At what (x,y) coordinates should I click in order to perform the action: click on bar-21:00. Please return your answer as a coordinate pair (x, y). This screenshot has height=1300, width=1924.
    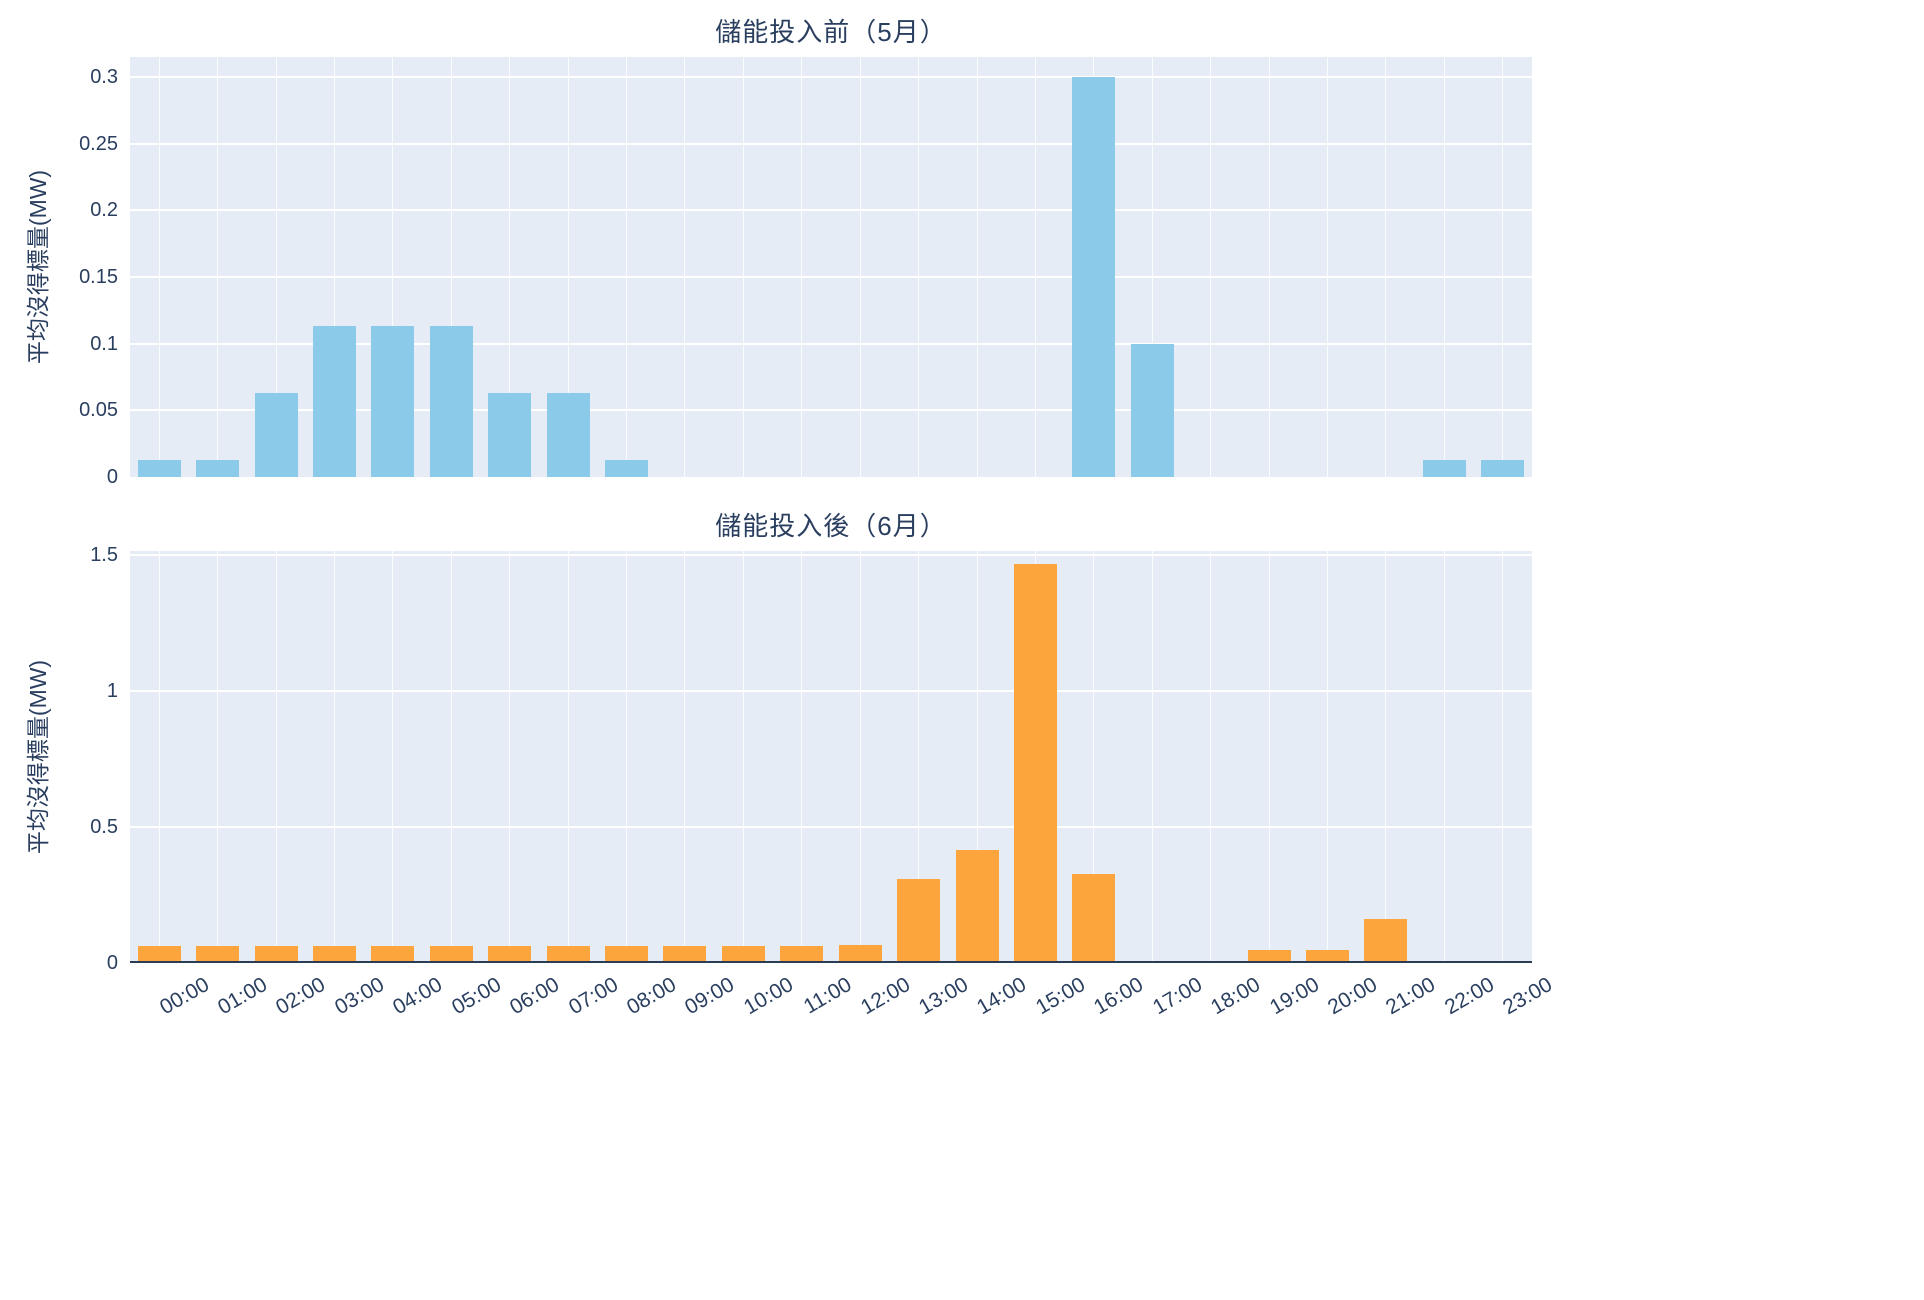
    Looking at the image, I should click on (1386, 939).